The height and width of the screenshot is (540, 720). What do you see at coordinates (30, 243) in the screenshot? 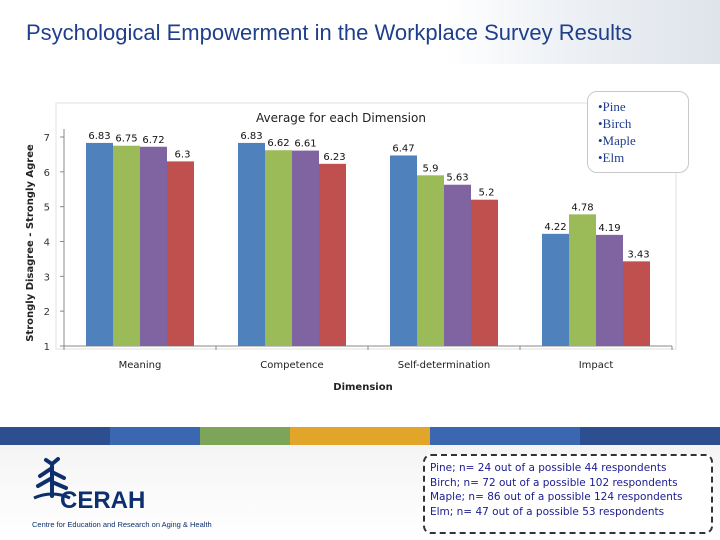
I see `y-axis-title: Strongly Disagree - Strongly Agree` at bounding box center [30, 243].